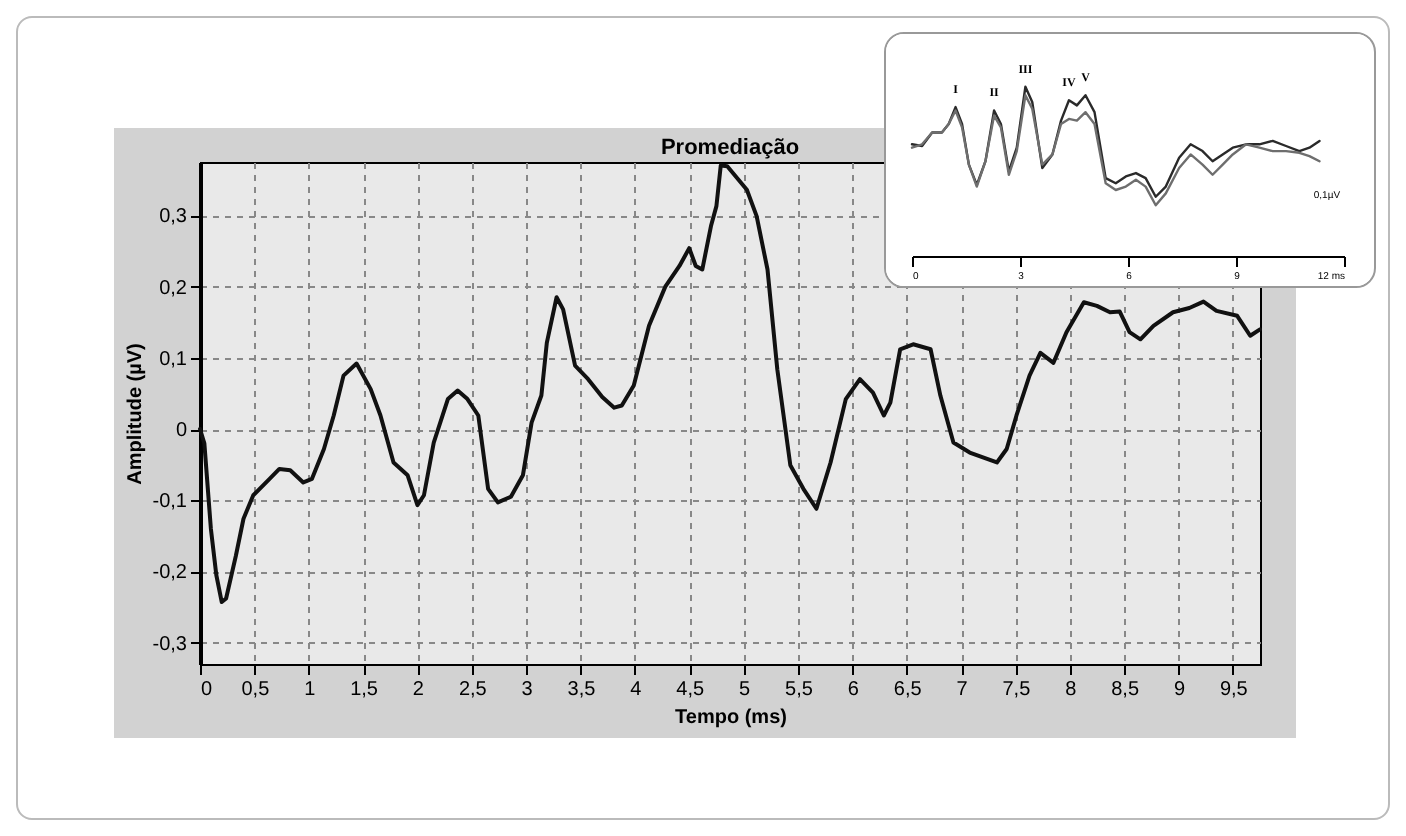  What do you see at coordinates (418, 690) in the screenshot?
I see `x-tick-label: 2` at bounding box center [418, 690].